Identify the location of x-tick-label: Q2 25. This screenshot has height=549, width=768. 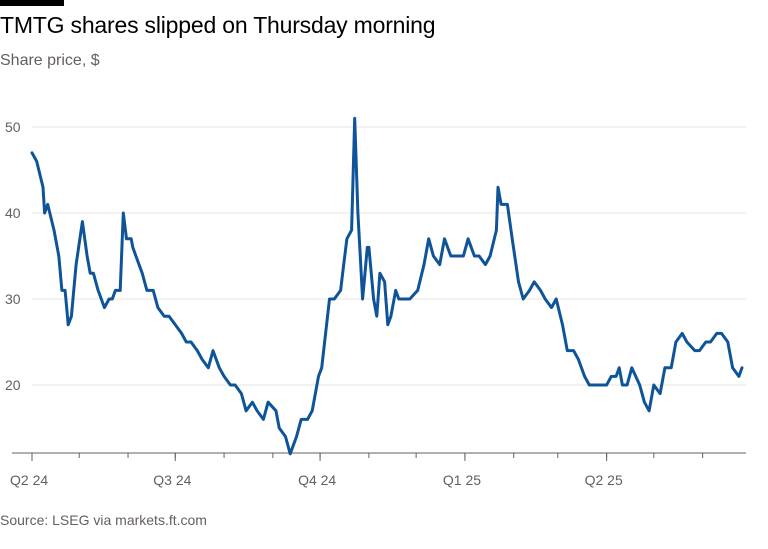
(604, 480).